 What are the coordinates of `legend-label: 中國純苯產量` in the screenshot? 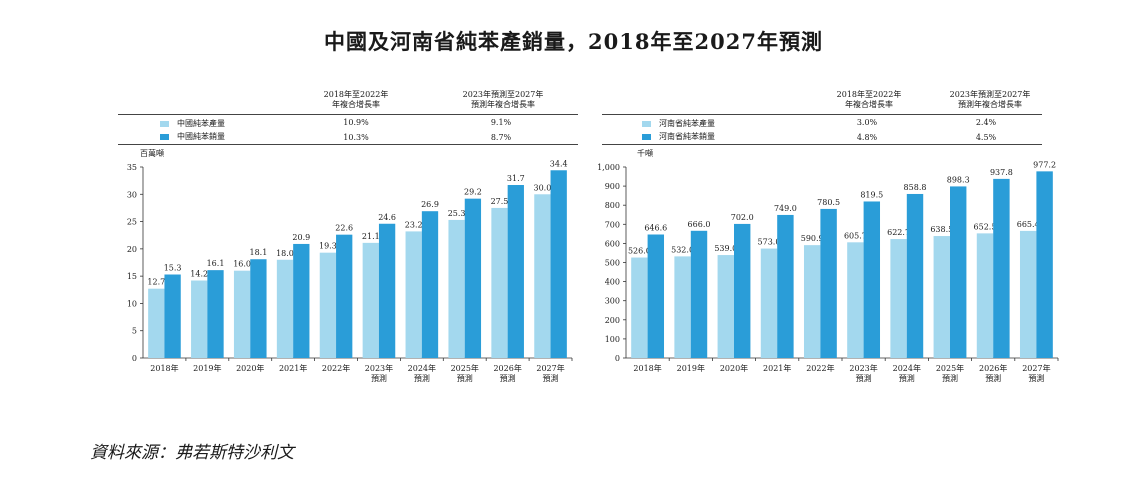 It's located at (201, 123).